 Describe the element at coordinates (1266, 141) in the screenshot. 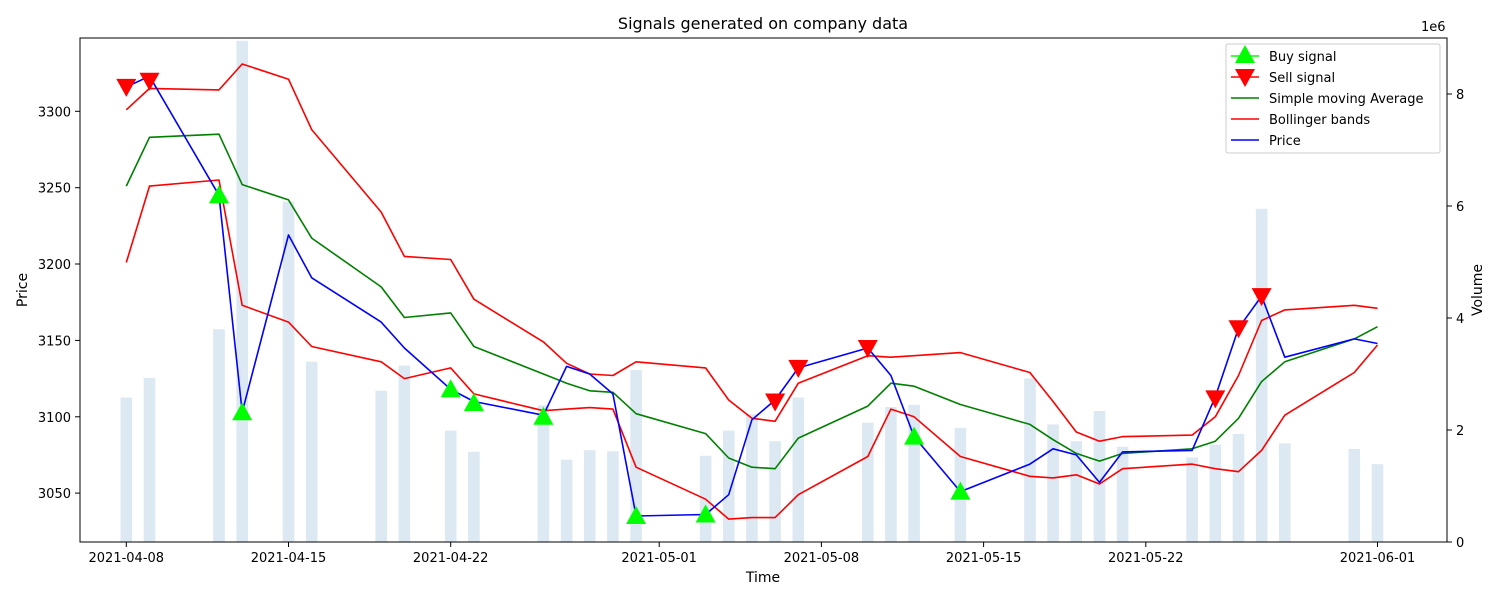

I see `legend-item-price: Price` at that location.